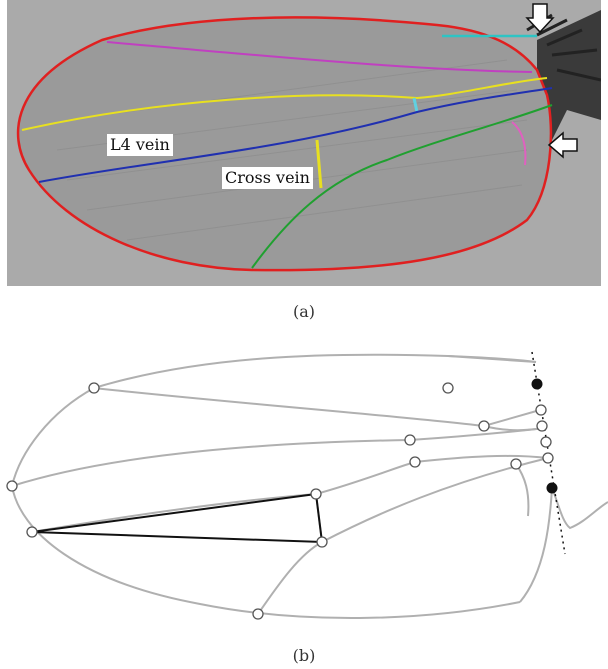 The image size is (608, 669). What do you see at coordinates (304, 311) in the screenshot?
I see `panel-a-caption: (a)` at bounding box center [304, 311].